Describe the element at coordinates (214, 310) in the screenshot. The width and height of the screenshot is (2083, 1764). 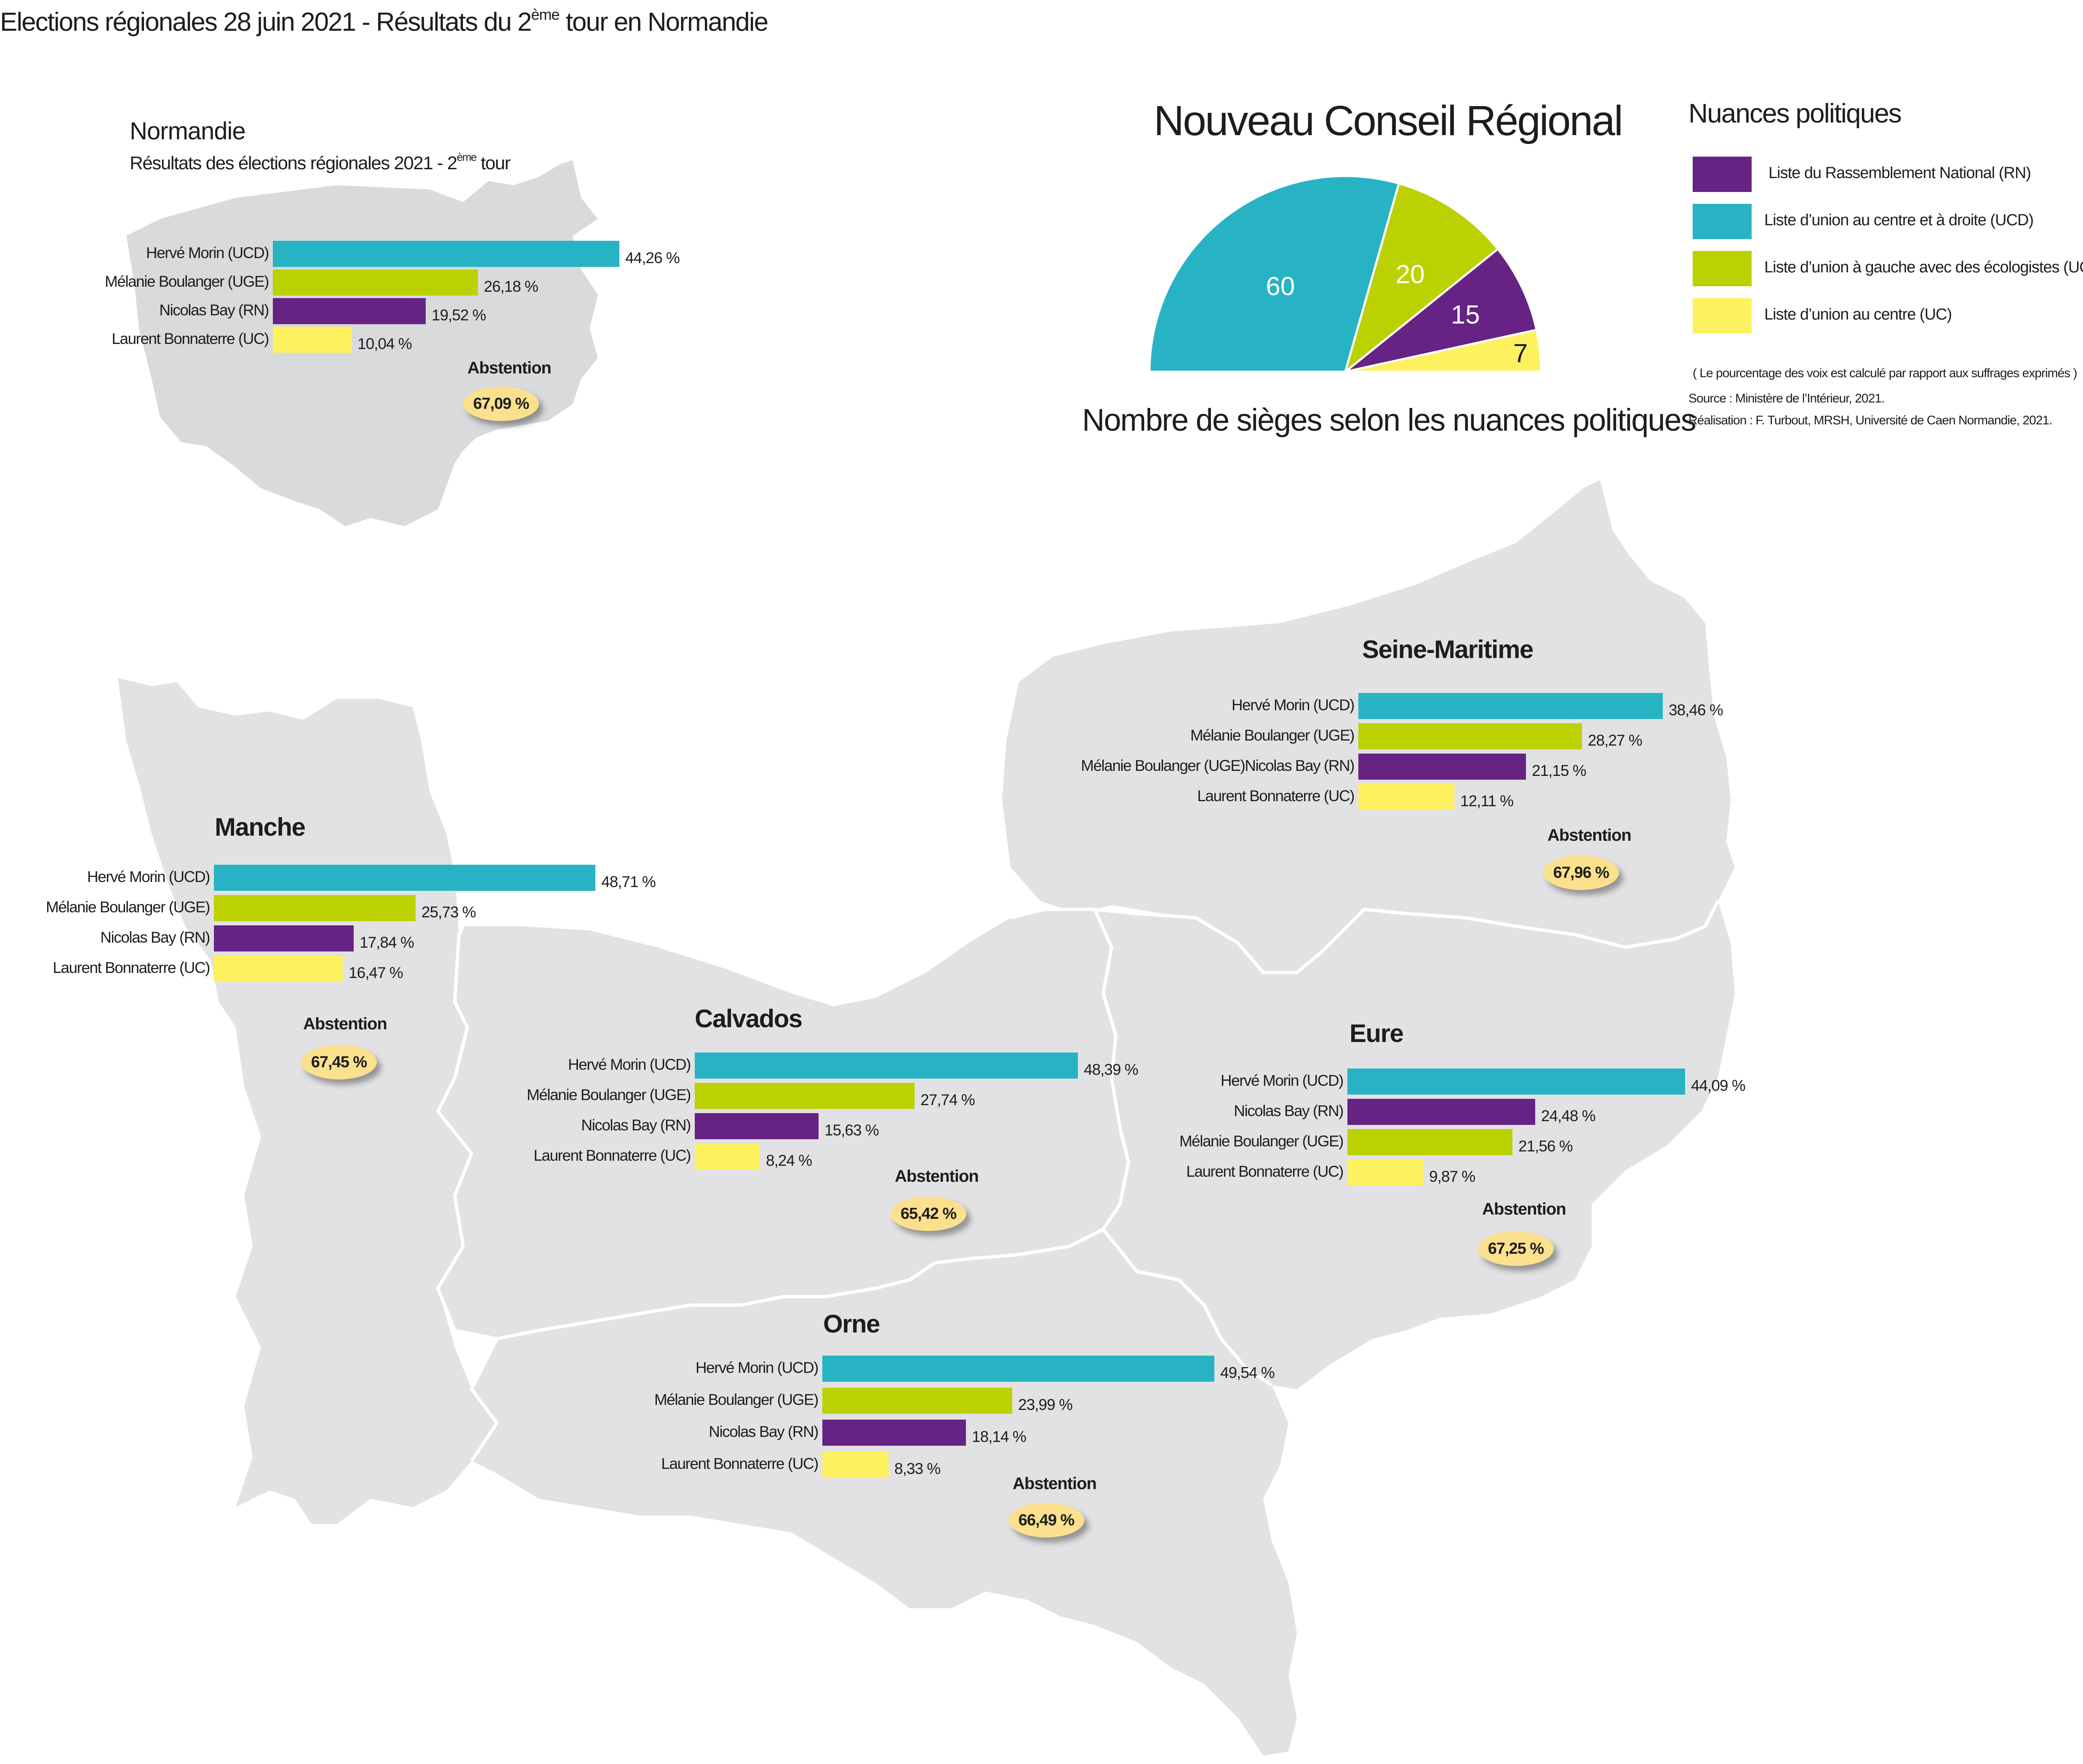
I see `normandie-candidate-label: Nicolas Bay (RN)` at that location.